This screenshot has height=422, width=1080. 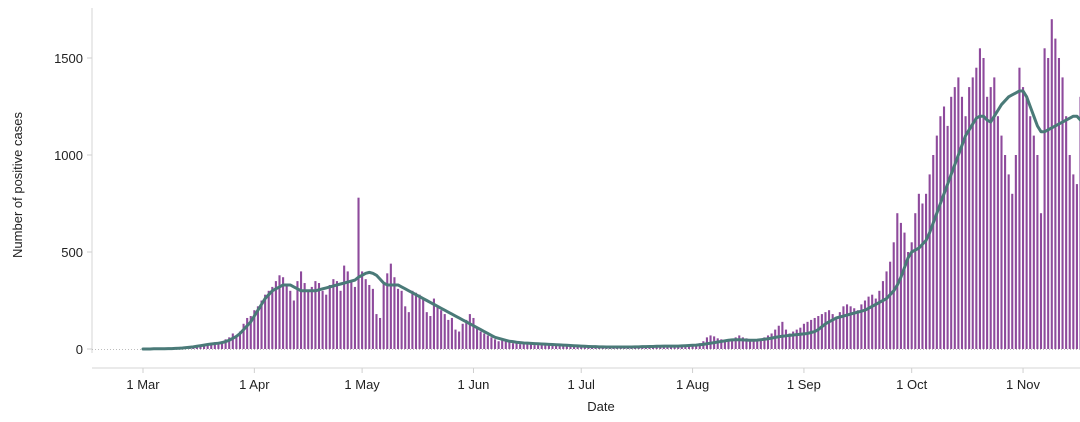 What do you see at coordinates (72, 252) in the screenshot?
I see `y-tick-label: 500` at bounding box center [72, 252].